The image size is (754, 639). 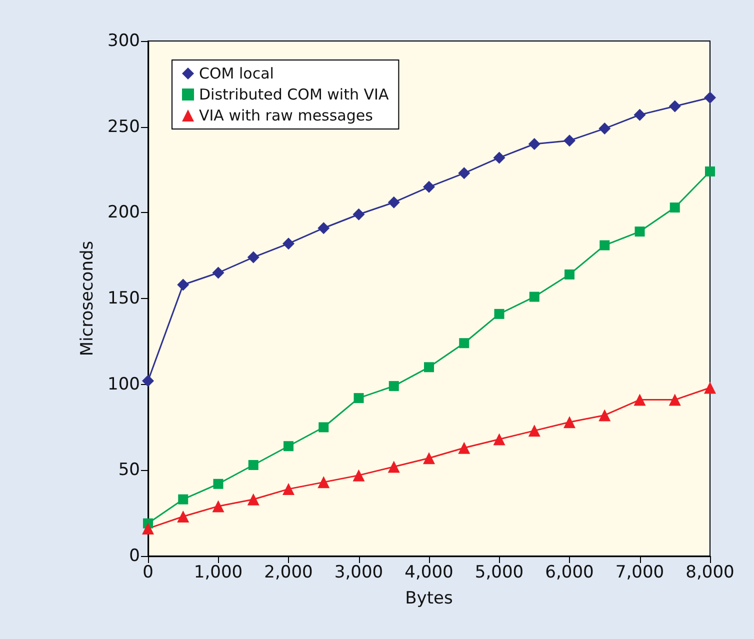 I want to click on x-tick-label: 5,000, so click(x=499, y=572).